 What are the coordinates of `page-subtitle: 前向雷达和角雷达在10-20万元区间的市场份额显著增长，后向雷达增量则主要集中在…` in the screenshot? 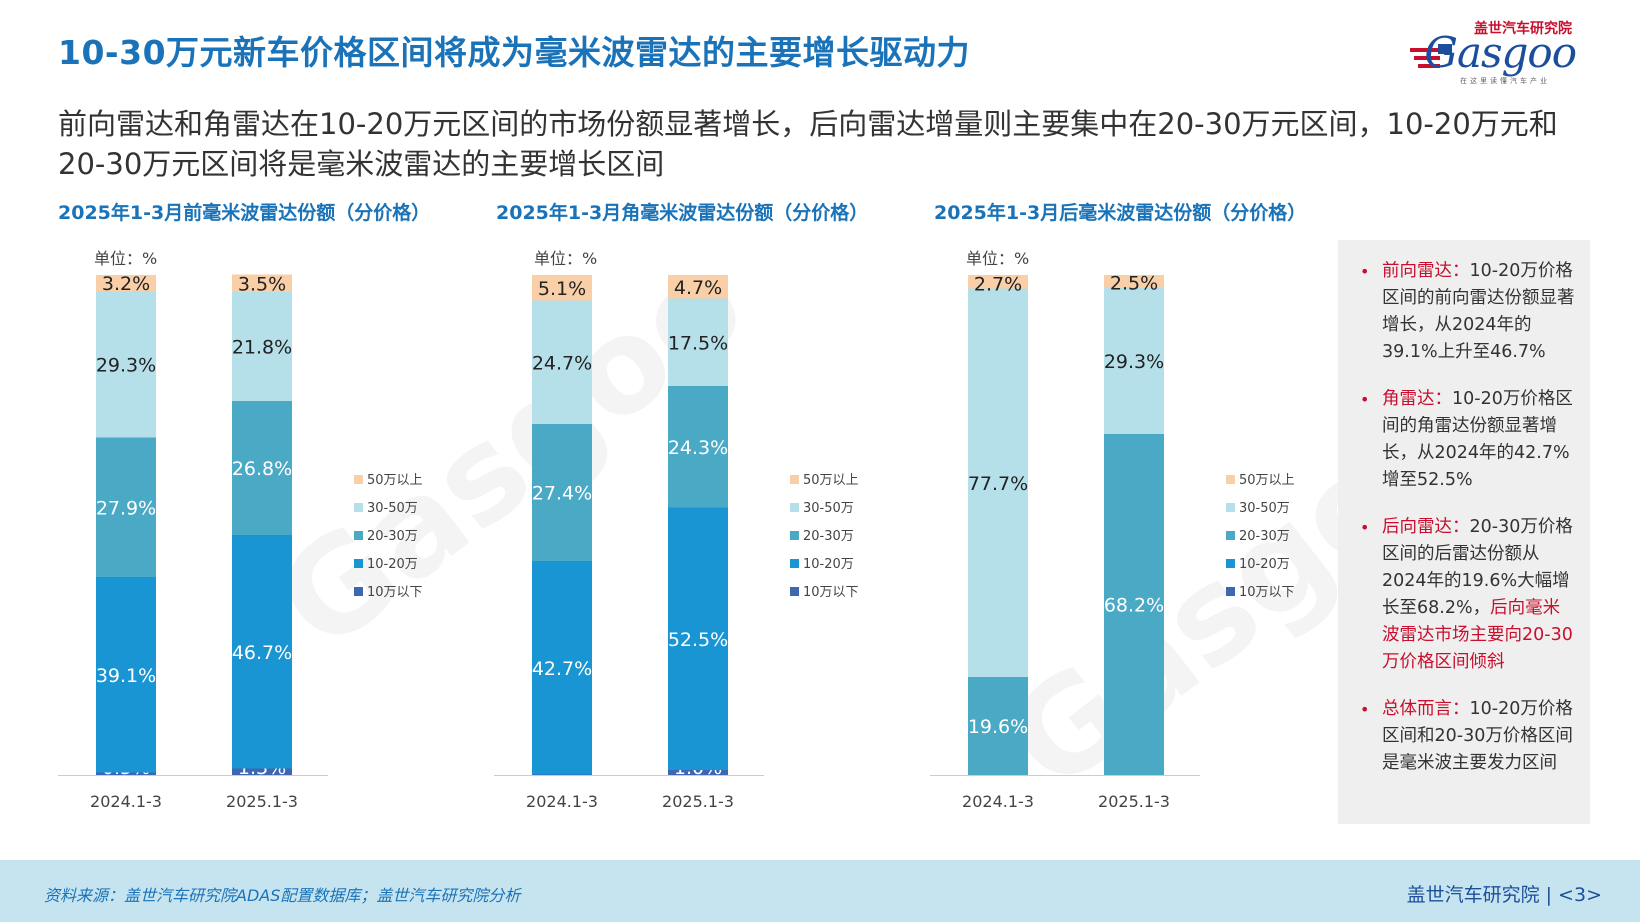 It's located at (808, 144).